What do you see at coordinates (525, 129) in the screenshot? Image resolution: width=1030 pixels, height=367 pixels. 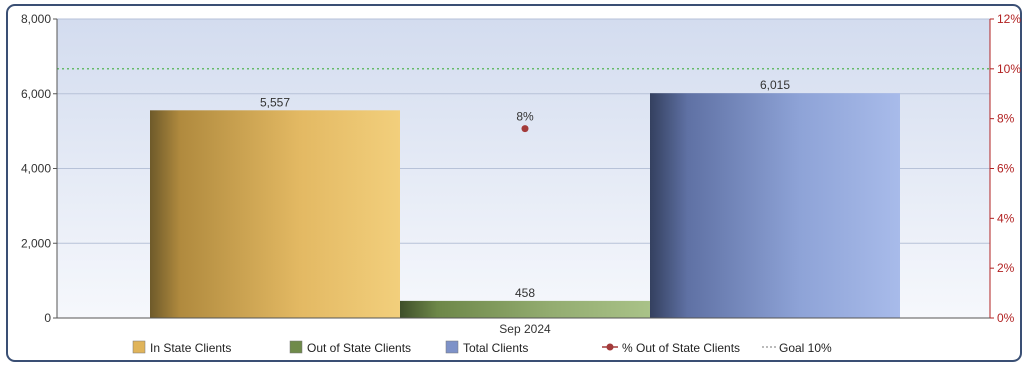 I see `line-series-point` at bounding box center [525, 129].